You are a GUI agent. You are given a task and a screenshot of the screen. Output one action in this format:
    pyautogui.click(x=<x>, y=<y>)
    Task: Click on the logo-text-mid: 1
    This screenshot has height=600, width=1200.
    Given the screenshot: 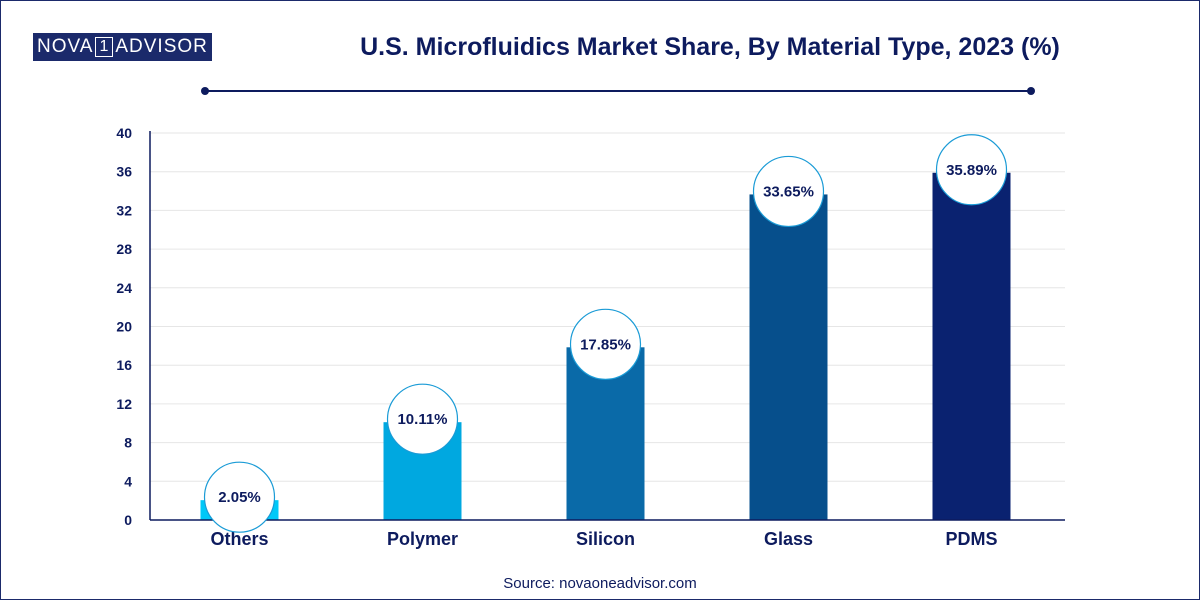 What is the action you would take?
    pyautogui.click(x=104, y=47)
    